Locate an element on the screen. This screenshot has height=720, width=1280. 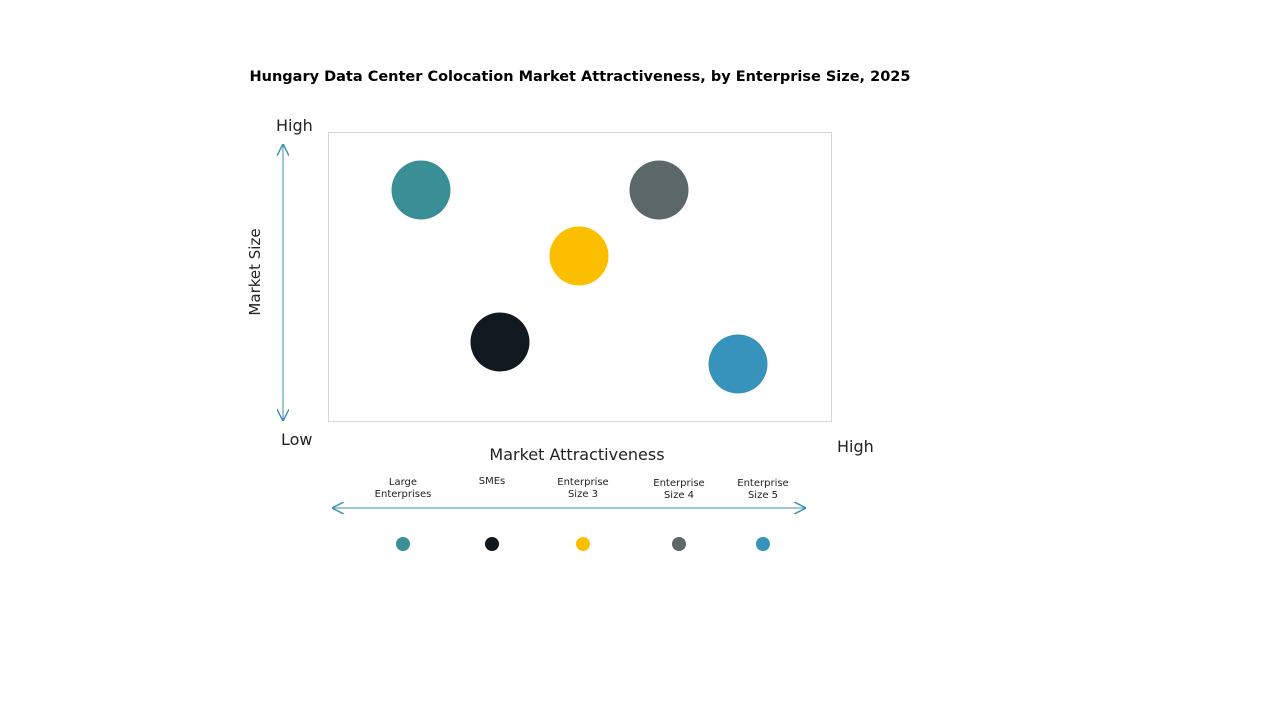
y-low: Low is located at coordinates (297, 439).